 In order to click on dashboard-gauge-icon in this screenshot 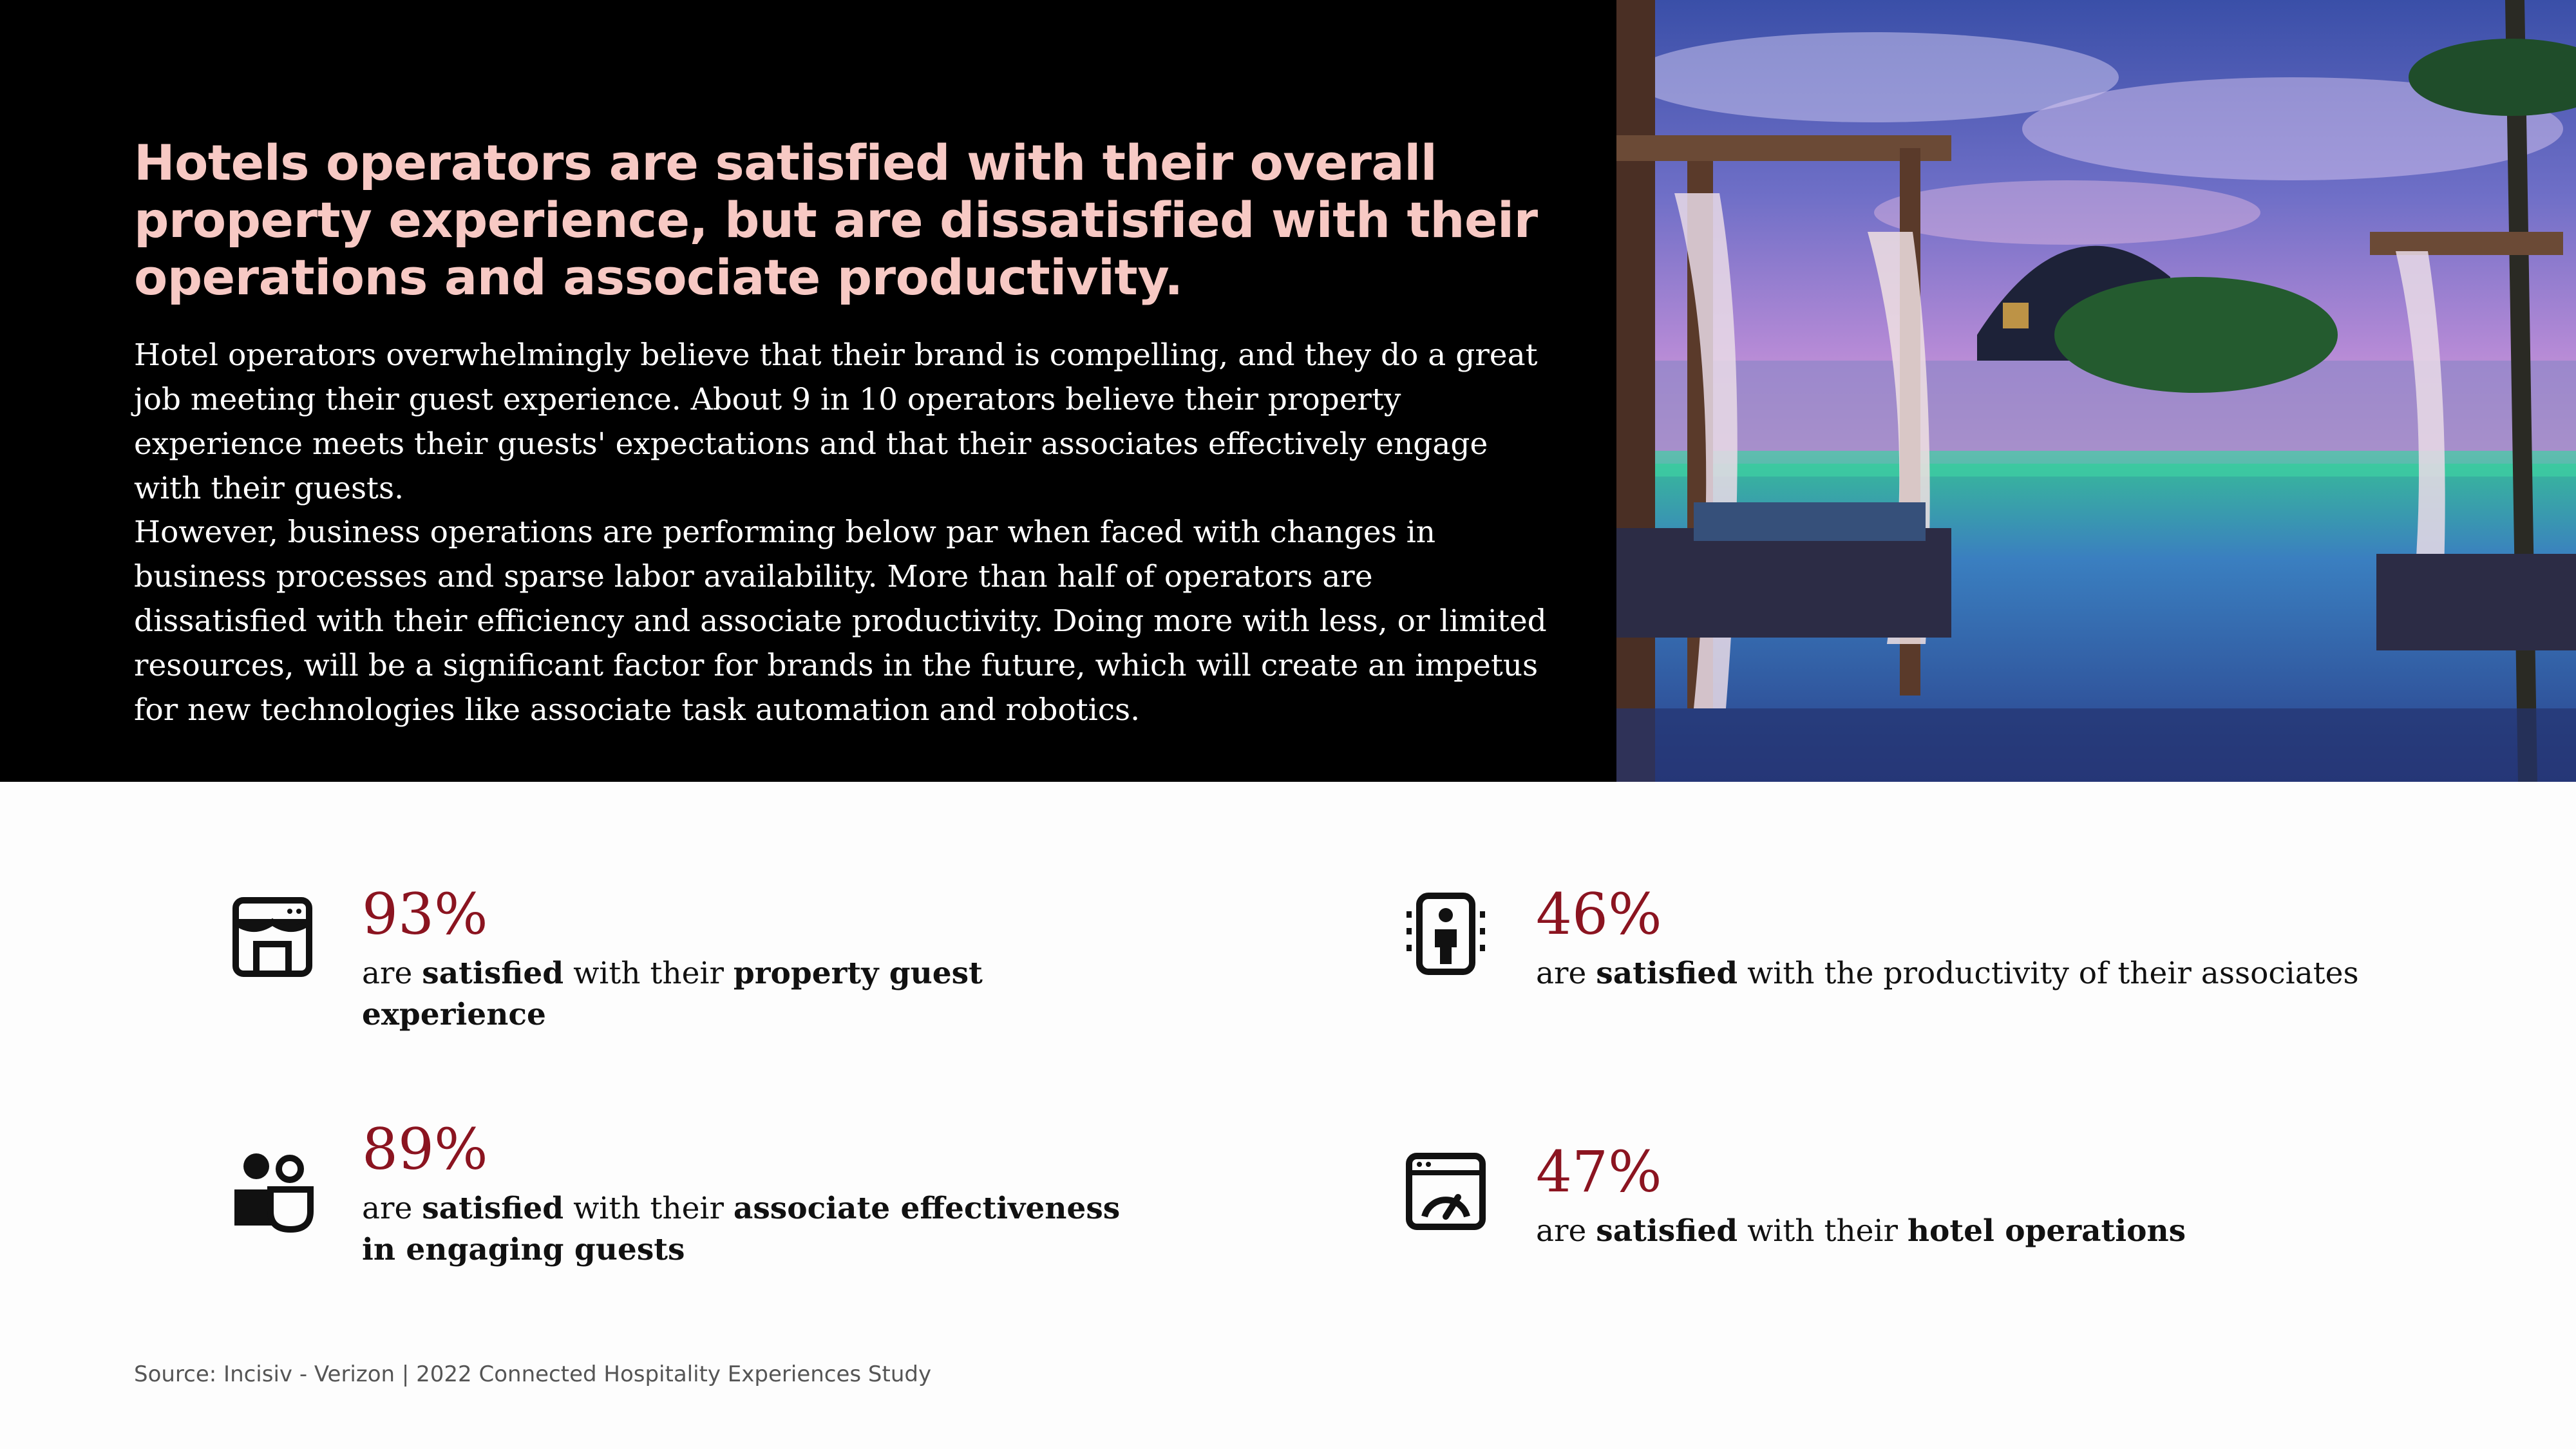, I will do `click(1446, 1191)`.